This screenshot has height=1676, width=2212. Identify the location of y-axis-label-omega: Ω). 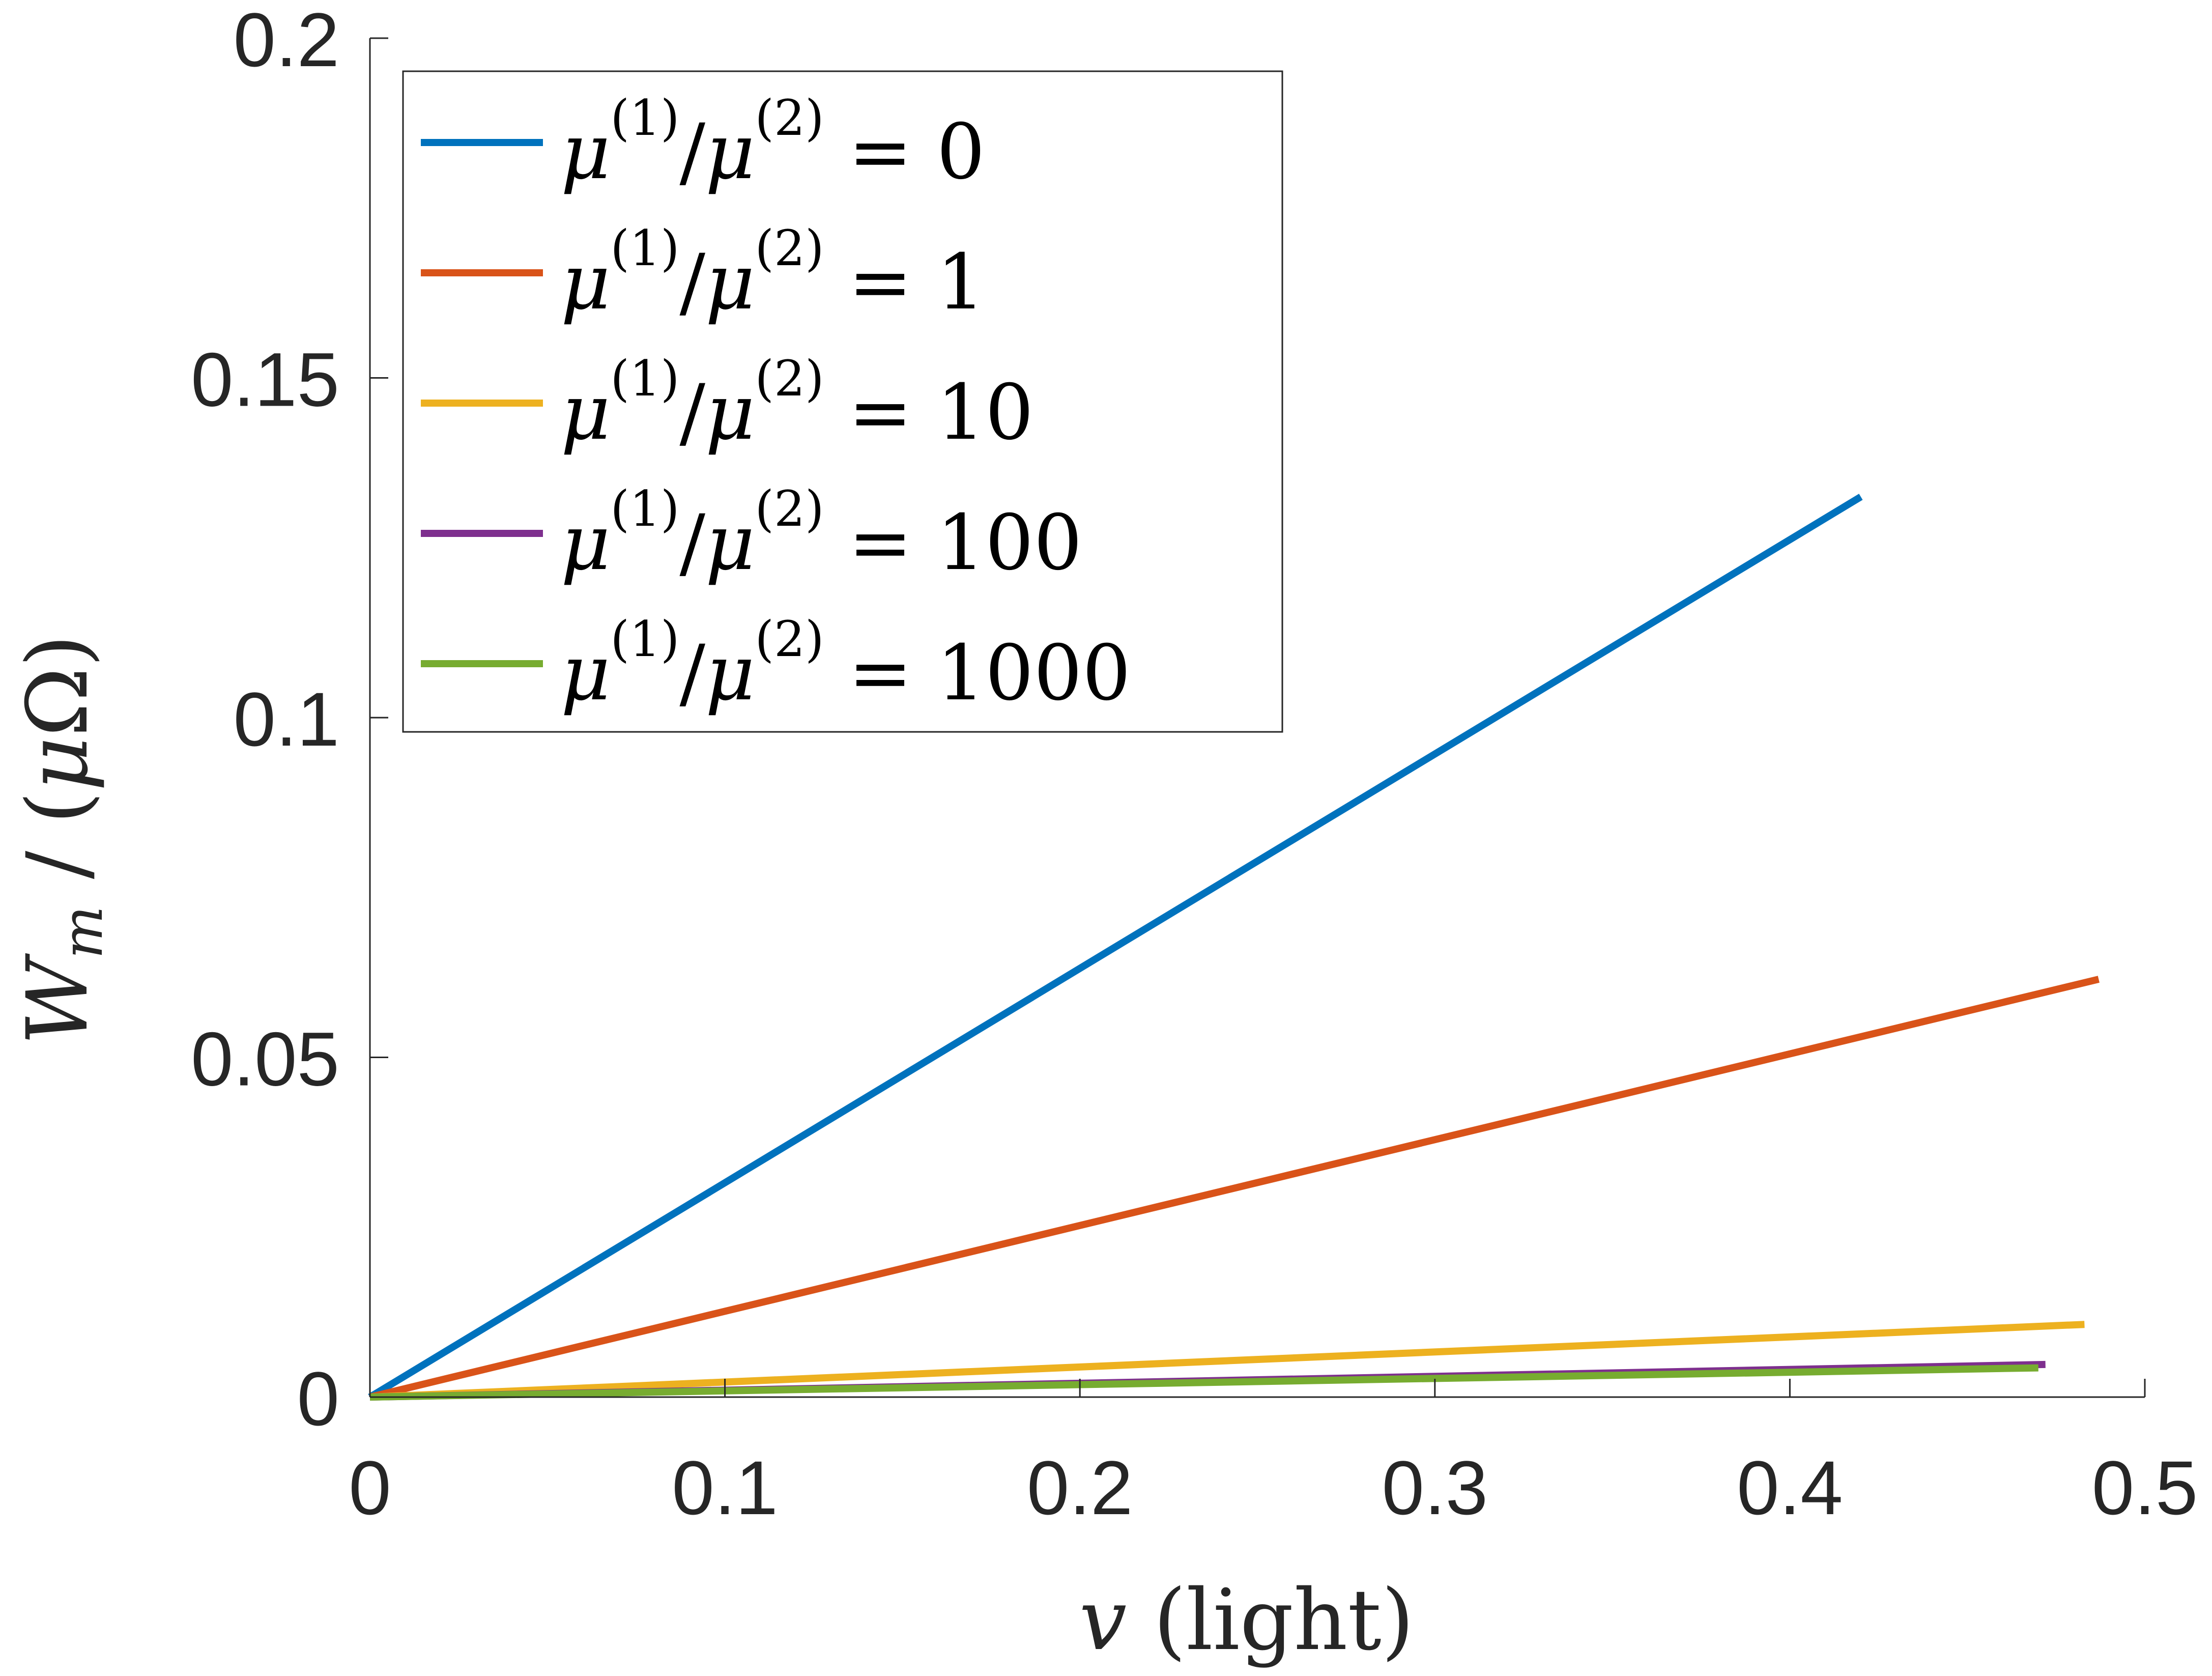
(58, 685).